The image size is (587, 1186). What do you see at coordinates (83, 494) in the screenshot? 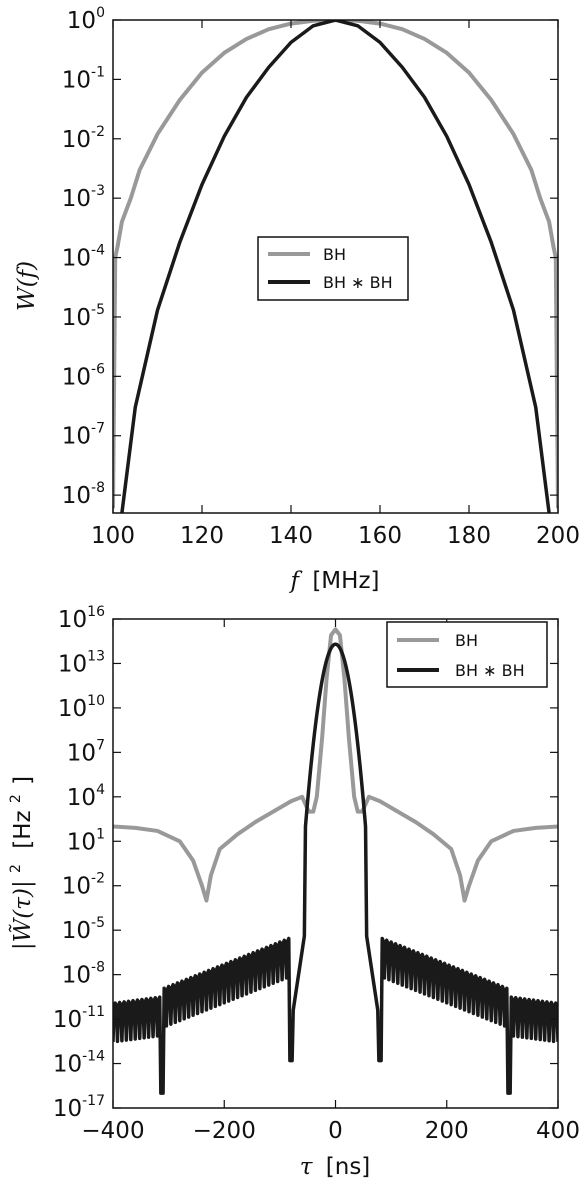
I see `top-plot-y-tick-label: 10⁻⁸` at bounding box center [83, 494].